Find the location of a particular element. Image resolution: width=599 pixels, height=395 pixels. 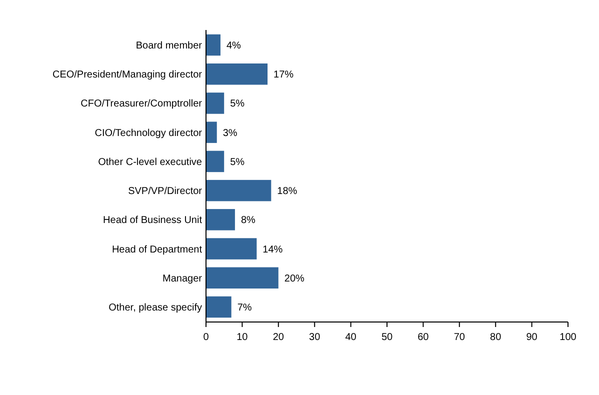

data-label: 8% is located at coordinates (248, 220).